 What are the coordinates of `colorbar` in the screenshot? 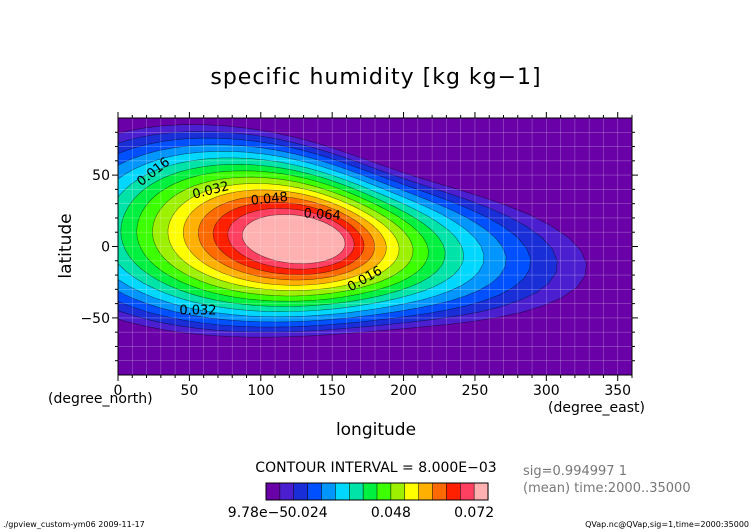 It's located at (377, 491).